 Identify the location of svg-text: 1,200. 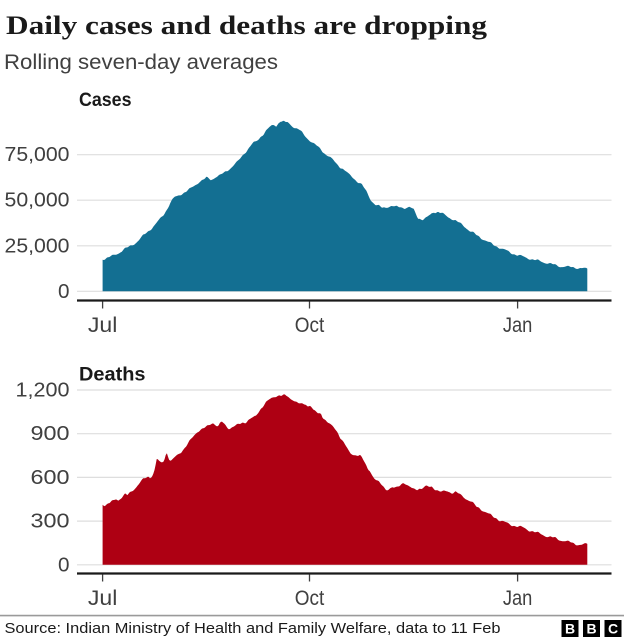
(43, 391).